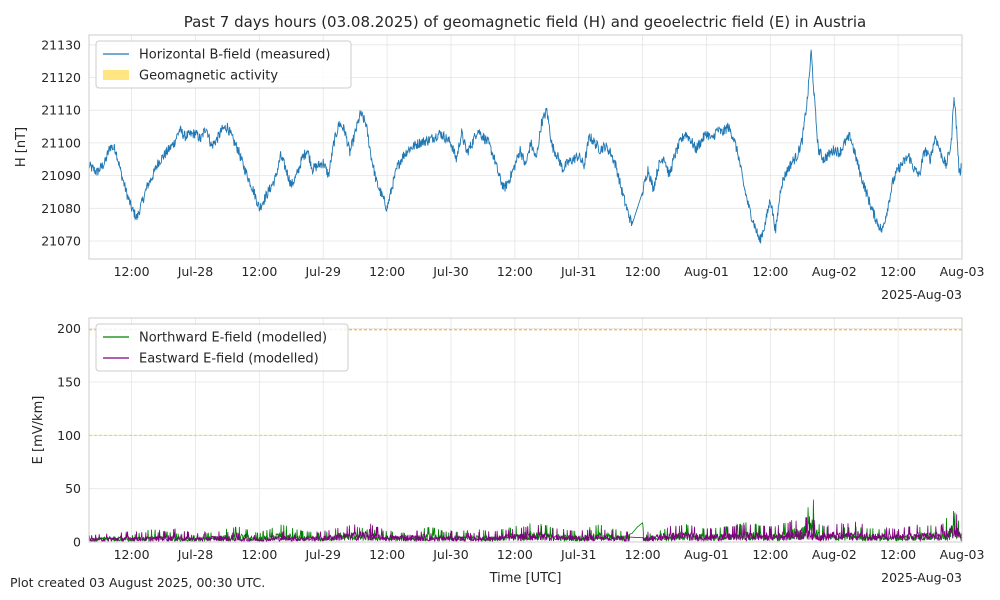 The width and height of the screenshot is (1000, 600). What do you see at coordinates (69, 435) in the screenshot?
I see `e-y-tick-label: 100` at bounding box center [69, 435].